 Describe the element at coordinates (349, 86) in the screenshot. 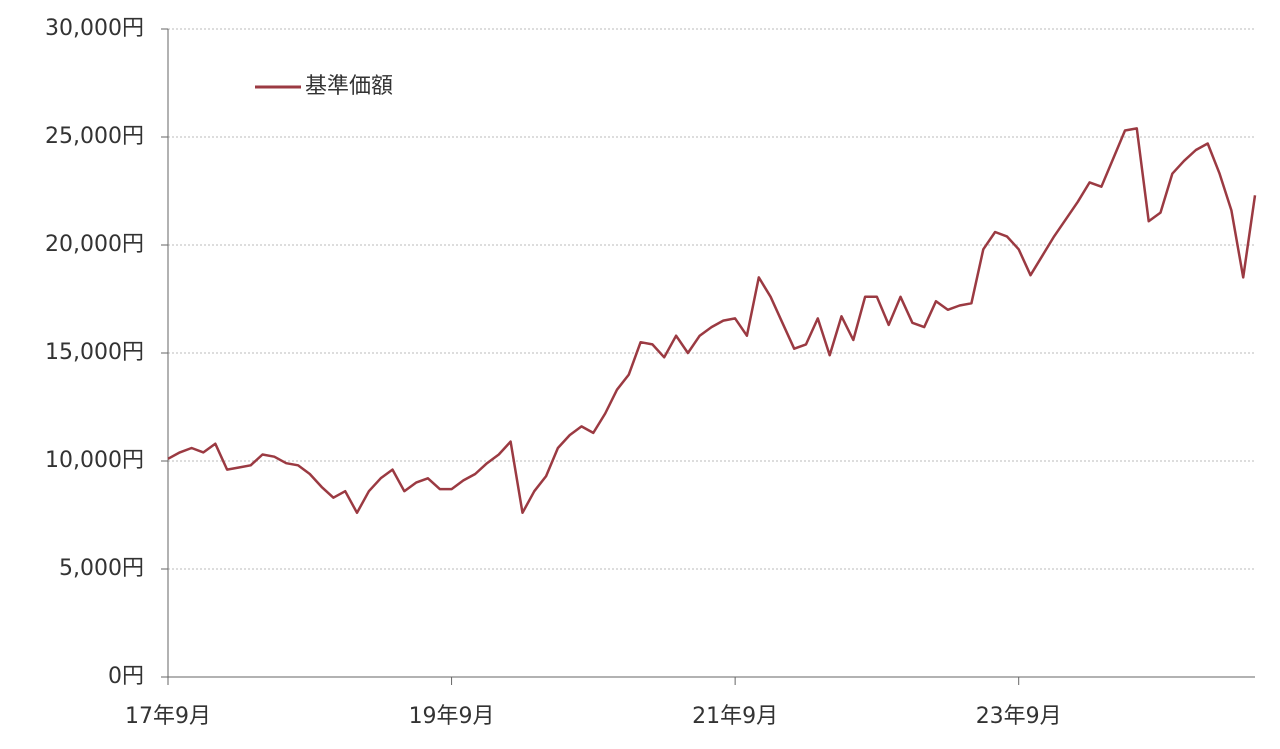

I see `legend-label: 基準価額` at that location.